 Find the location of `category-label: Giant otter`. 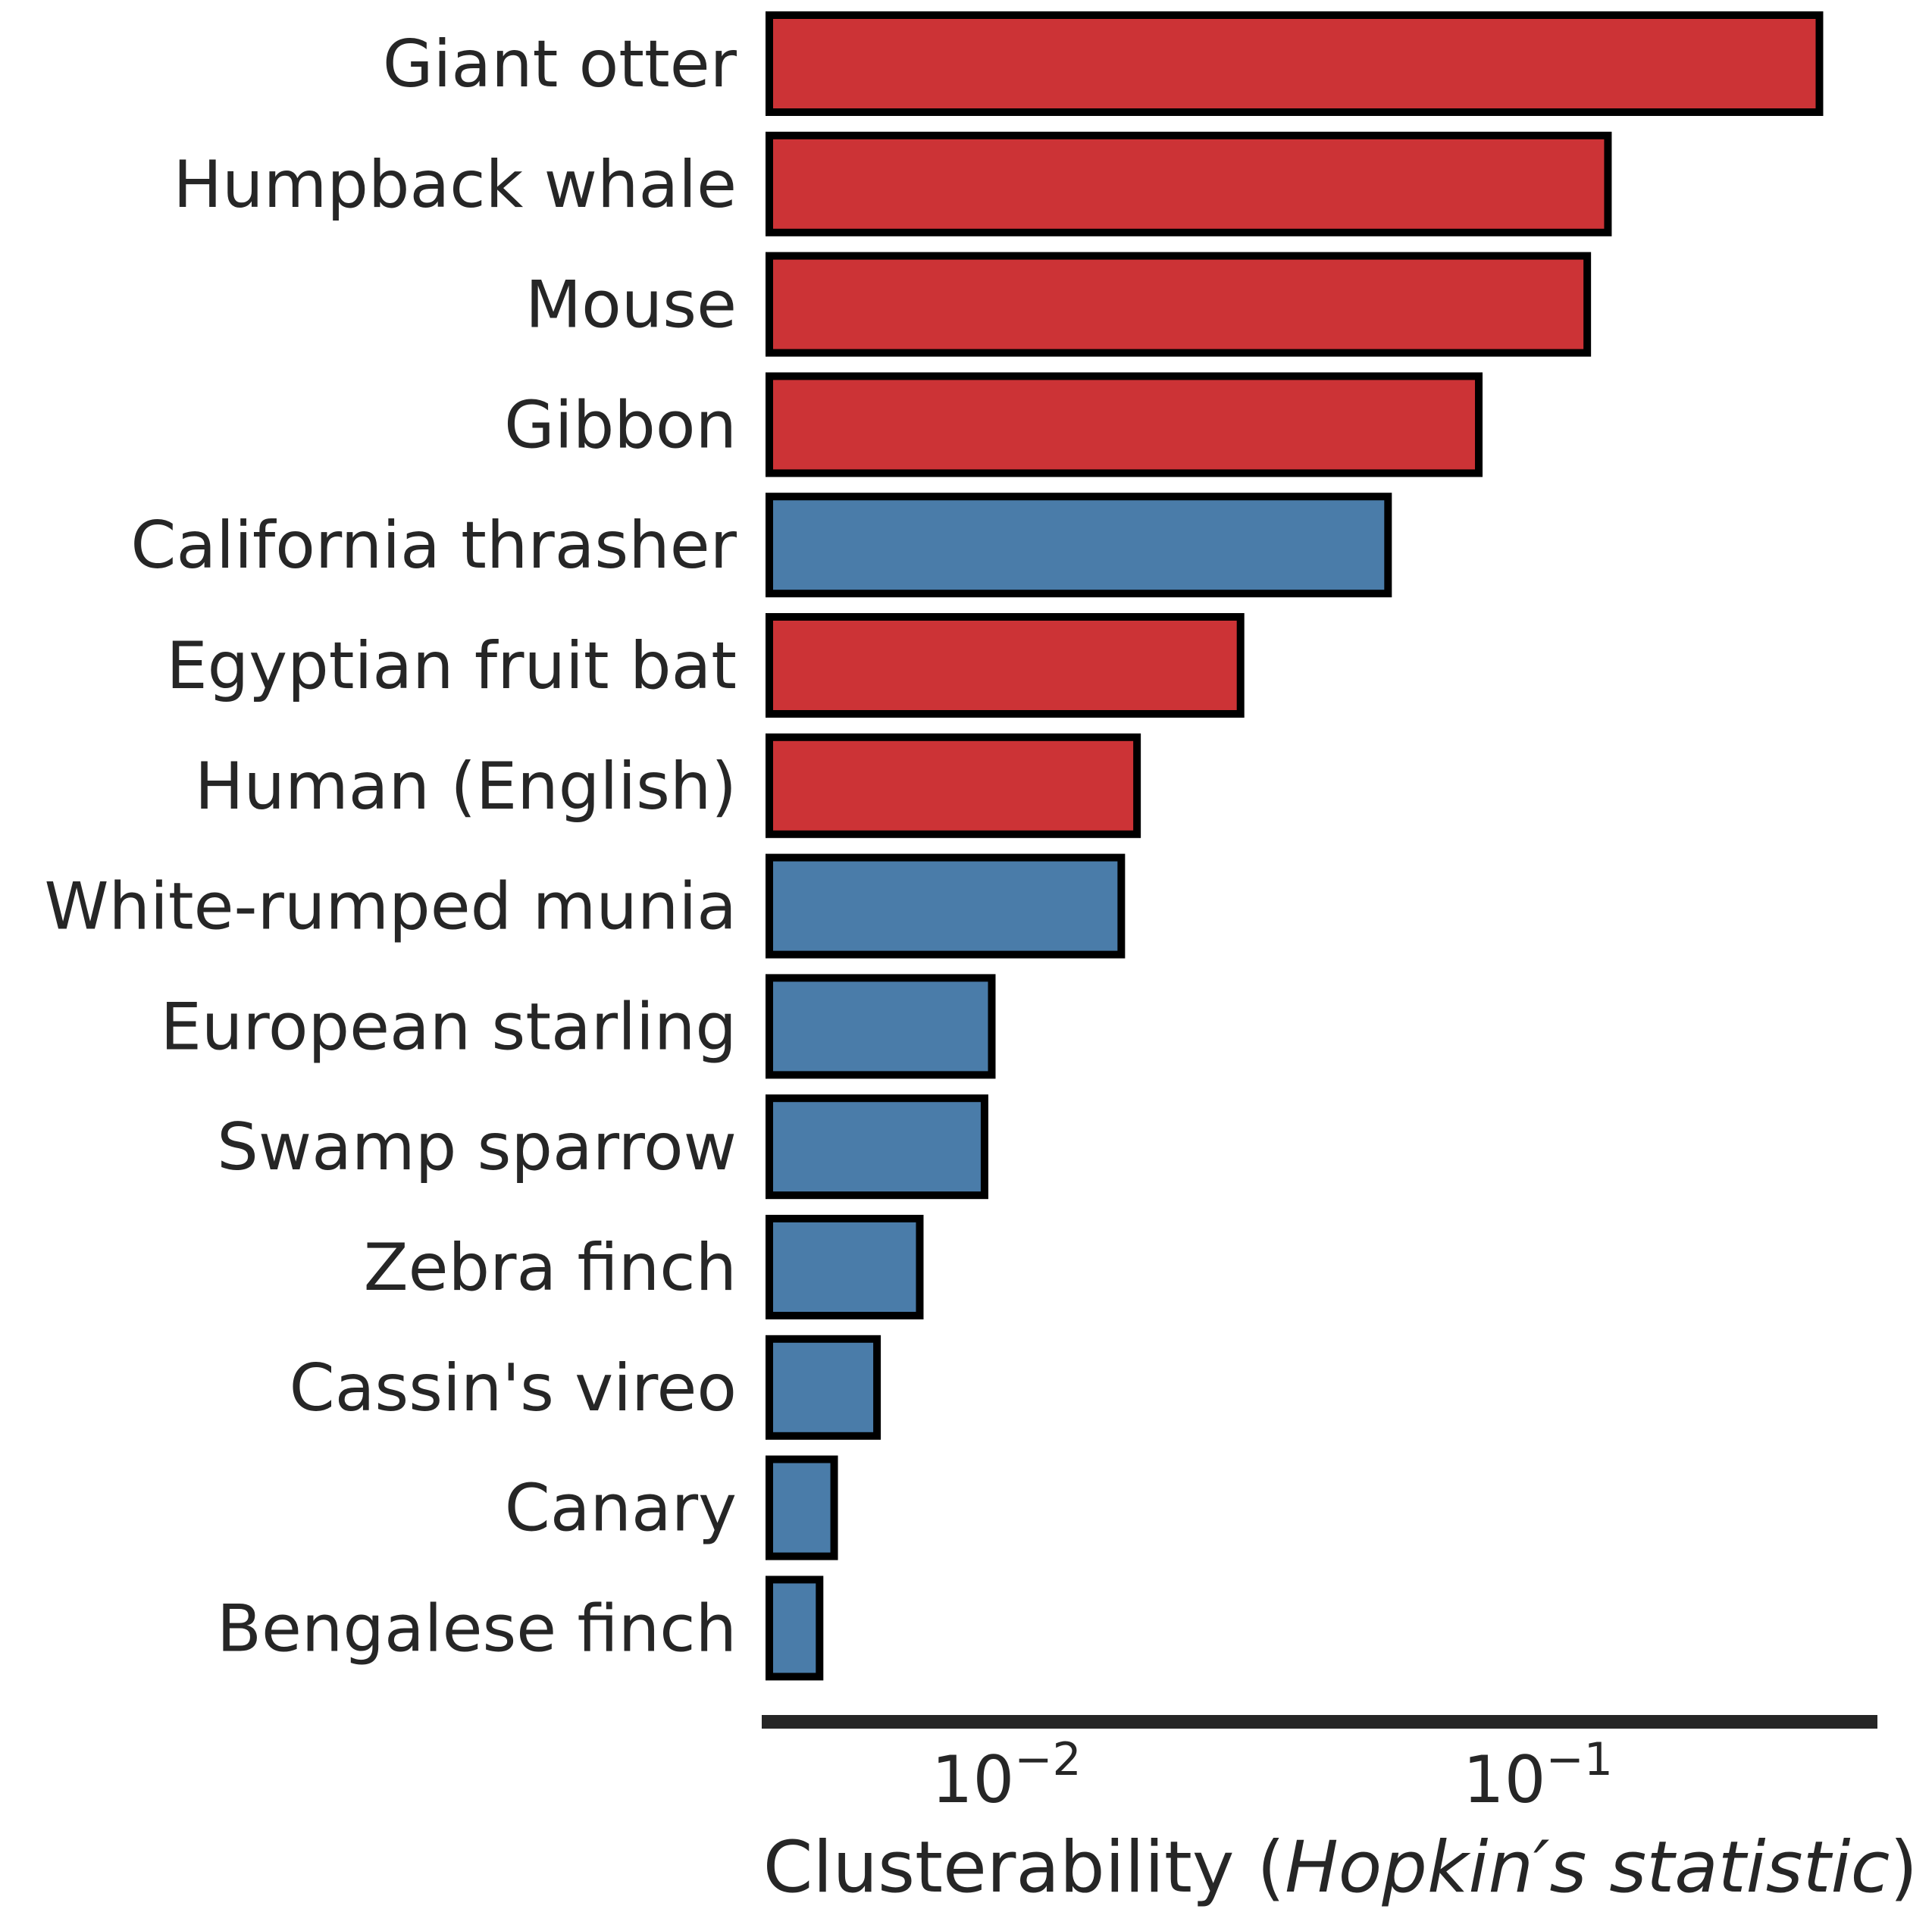

category-label: Giant otter is located at coordinates (560, 64).